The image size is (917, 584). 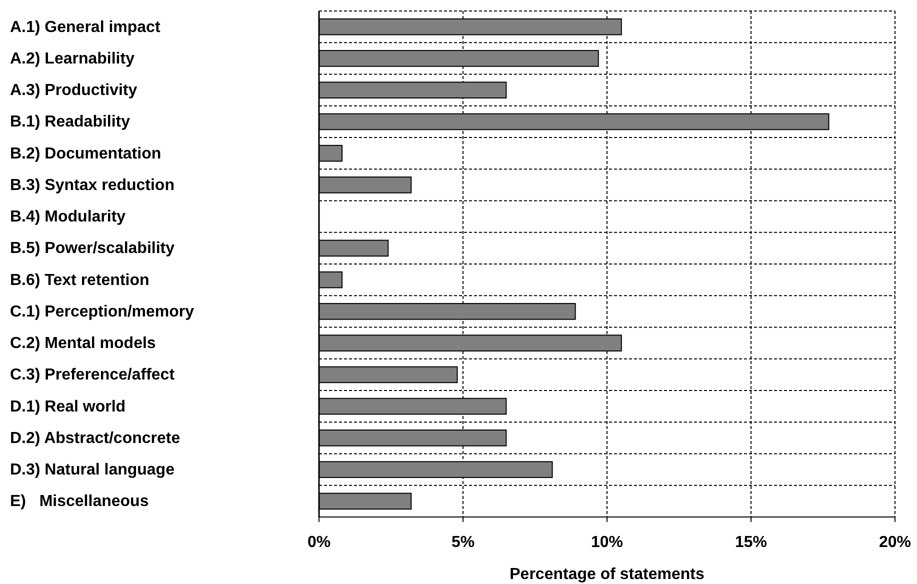 I want to click on x-tick-label: 15%, so click(x=751, y=542).